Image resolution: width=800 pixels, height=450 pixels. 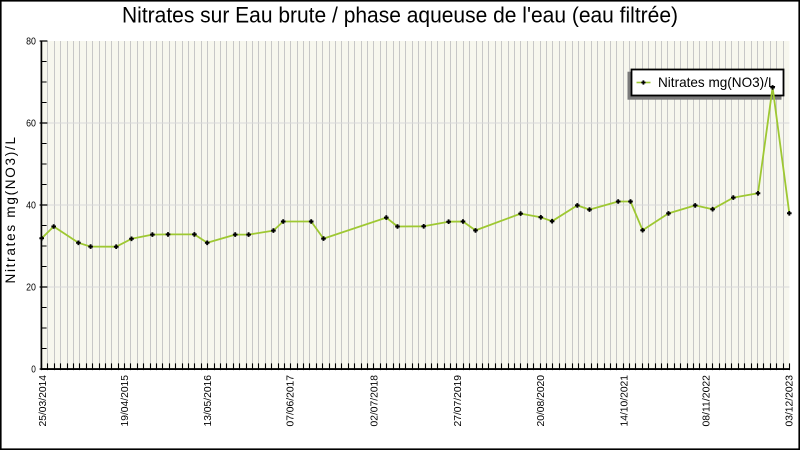 I want to click on svg-text: 0, so click(x=33, y=370).